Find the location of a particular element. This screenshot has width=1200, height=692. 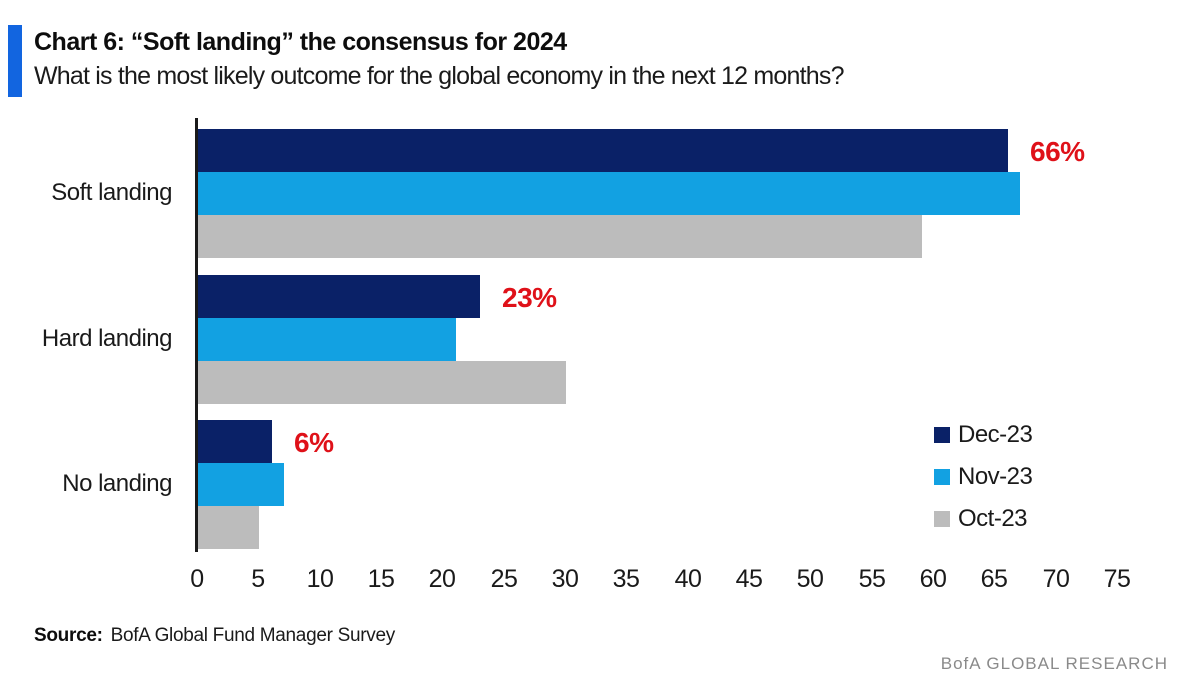

data-label: 23% is located at coordinates (529, 297).